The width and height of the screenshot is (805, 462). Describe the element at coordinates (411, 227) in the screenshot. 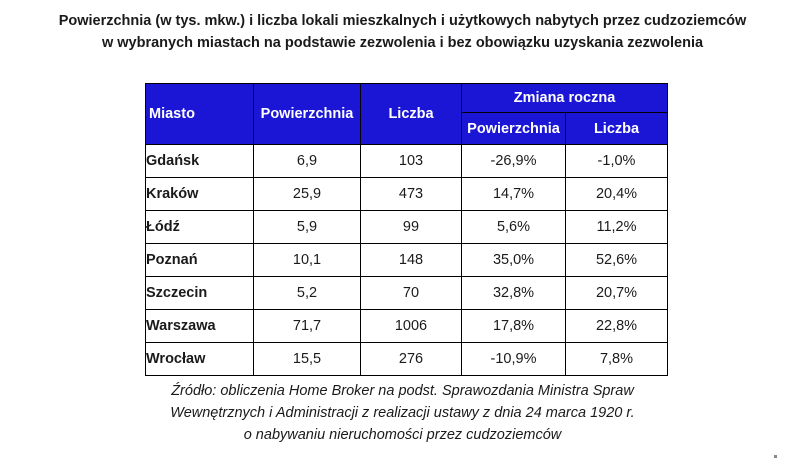

I see `cell-count: 99` at that location.